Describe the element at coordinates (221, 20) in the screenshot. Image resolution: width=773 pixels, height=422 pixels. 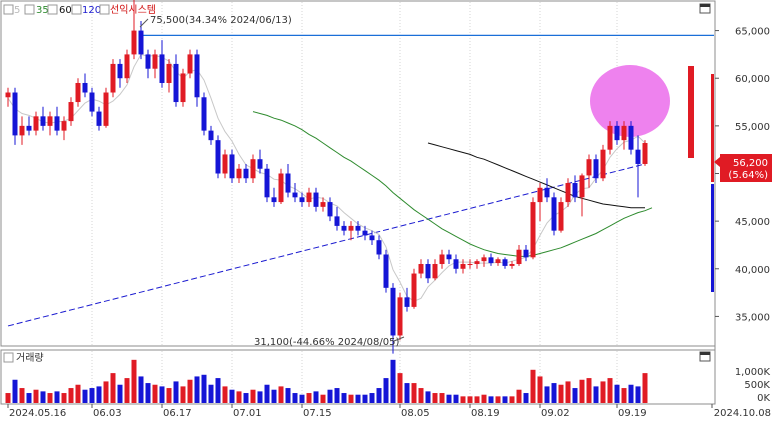
I see `high-annotation-label: 75,500(34.34% 2024/06/13)` at that location.